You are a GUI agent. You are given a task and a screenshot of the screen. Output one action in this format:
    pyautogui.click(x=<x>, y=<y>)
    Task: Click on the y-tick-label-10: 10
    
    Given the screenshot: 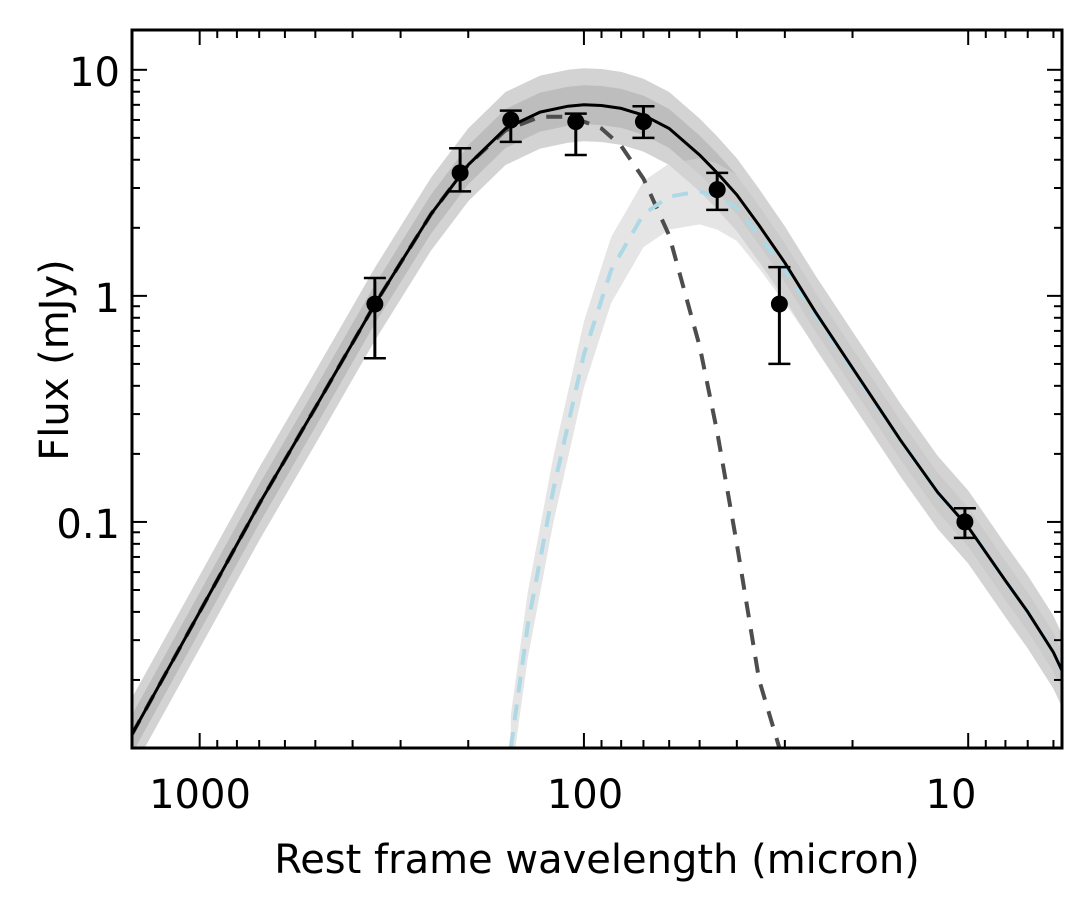 What is the action you would take?
    pyautogui.click(x=94, y=73)
    